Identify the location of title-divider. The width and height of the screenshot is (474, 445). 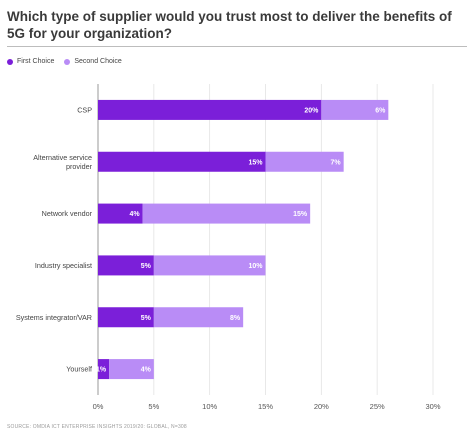
(237, 46).